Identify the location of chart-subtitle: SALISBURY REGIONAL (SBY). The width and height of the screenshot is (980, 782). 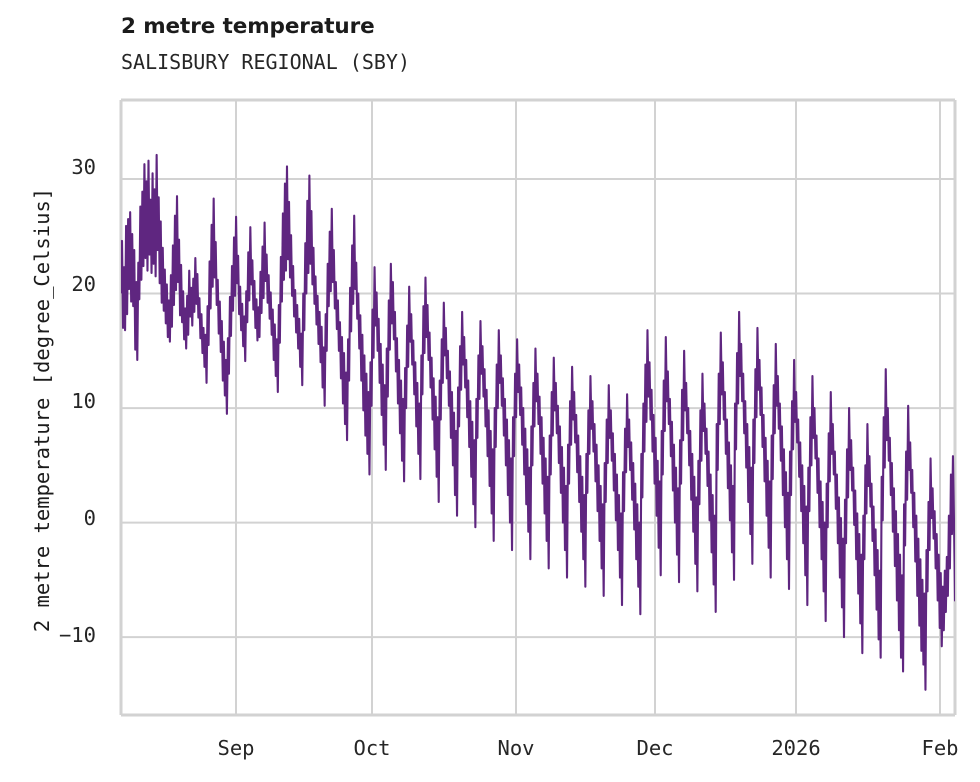
(265, 62).